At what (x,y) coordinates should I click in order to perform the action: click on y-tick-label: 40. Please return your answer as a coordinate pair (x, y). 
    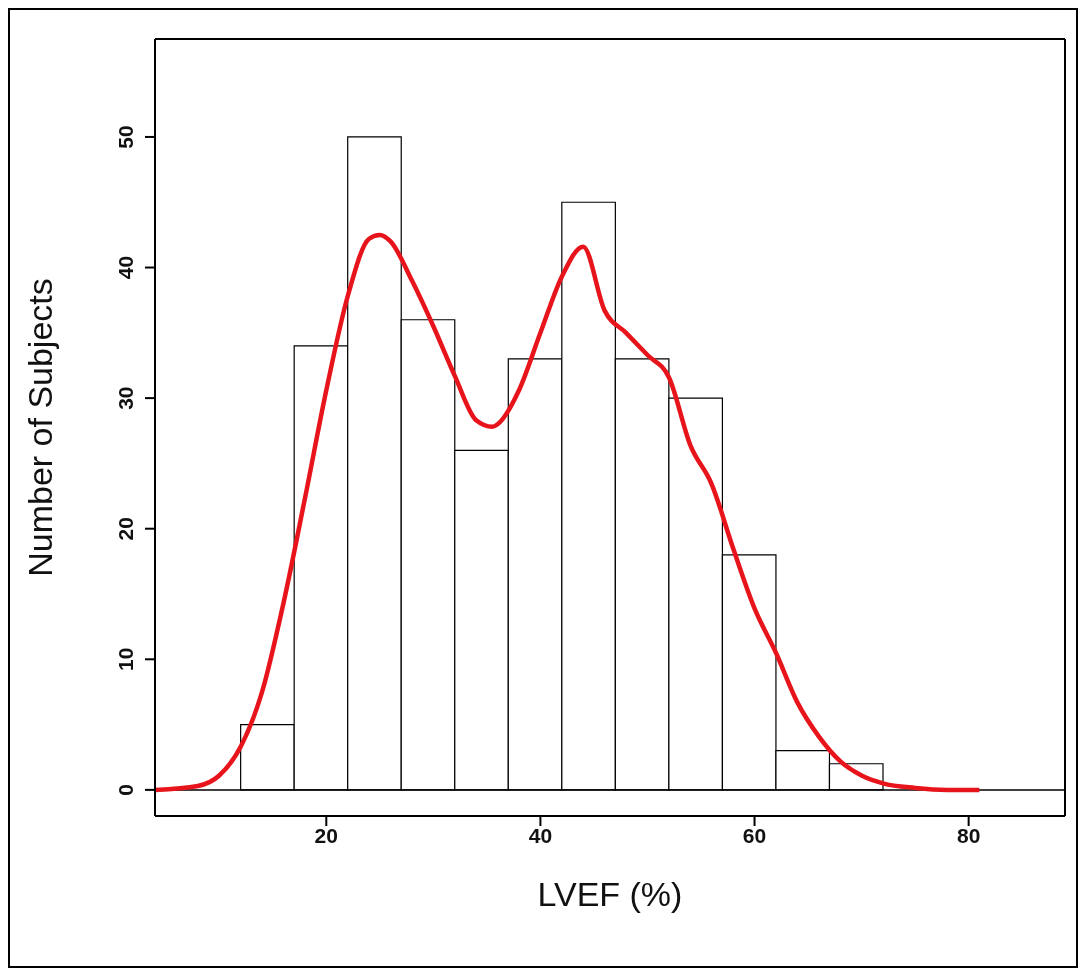
    Looking at the image, I should click on (125, 267).